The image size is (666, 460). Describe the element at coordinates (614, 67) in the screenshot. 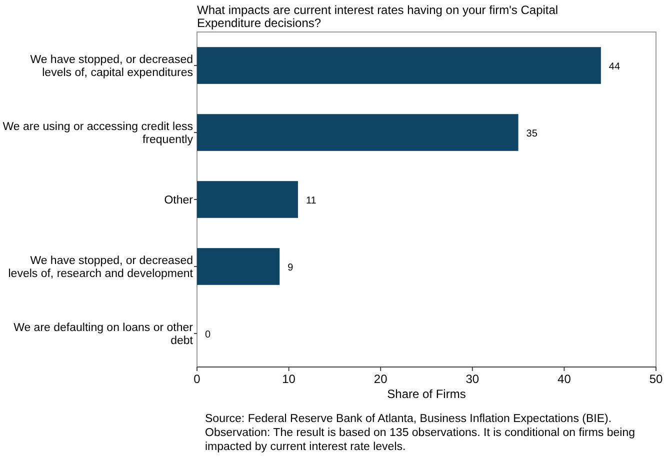

I see `data-label: 44` at that location.